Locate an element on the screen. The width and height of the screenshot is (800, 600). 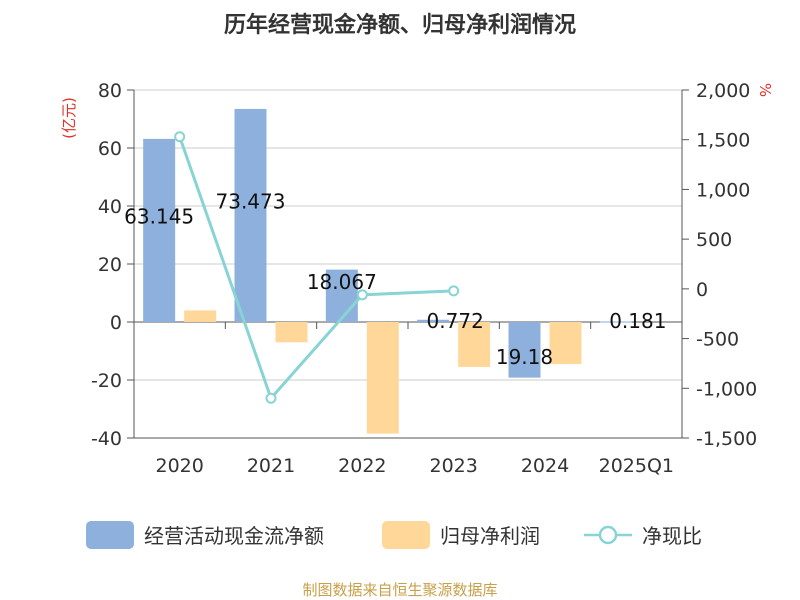
left-tick-label: -40 is located at coordinates (106, 439).